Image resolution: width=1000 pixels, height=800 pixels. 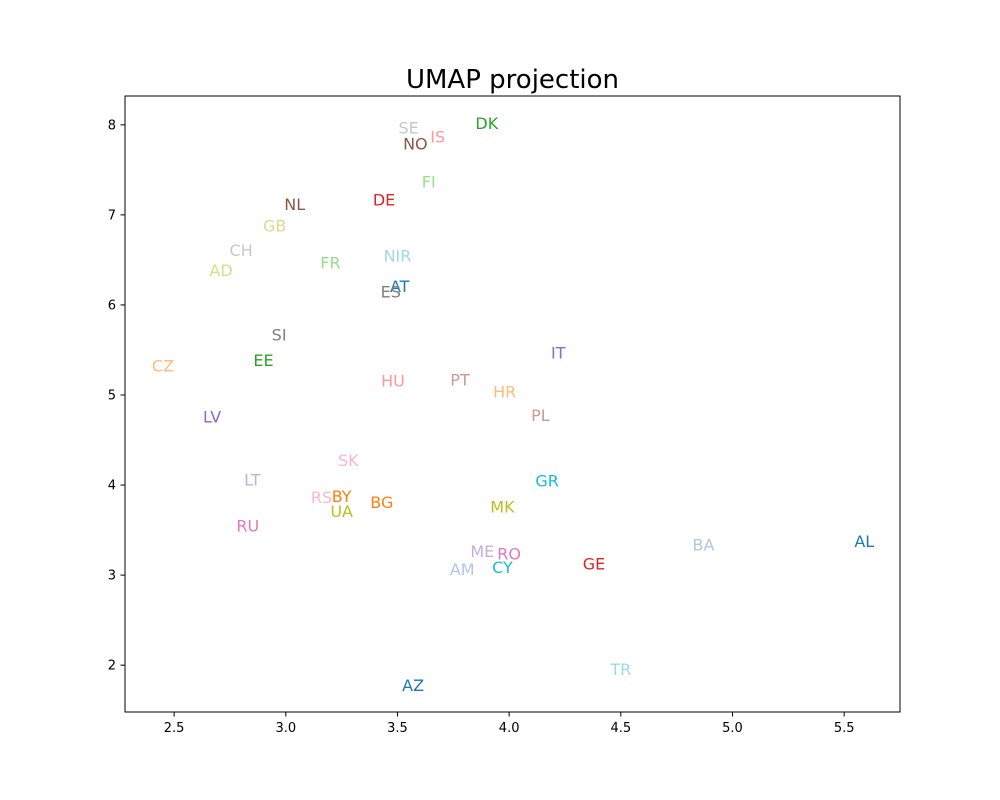 What do you see at coordinates (247, 526) in the screenshot?
I see `point-label-ru: RU` at bounding box center [247, 526].